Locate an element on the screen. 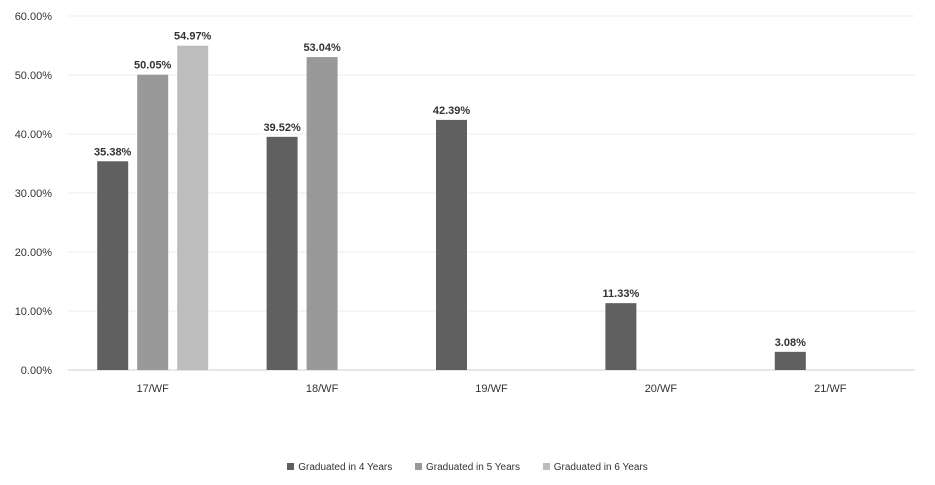 This screenshot has height=485, width=935. y-tick-label: 30.00% is located at coordinates (34, 194).